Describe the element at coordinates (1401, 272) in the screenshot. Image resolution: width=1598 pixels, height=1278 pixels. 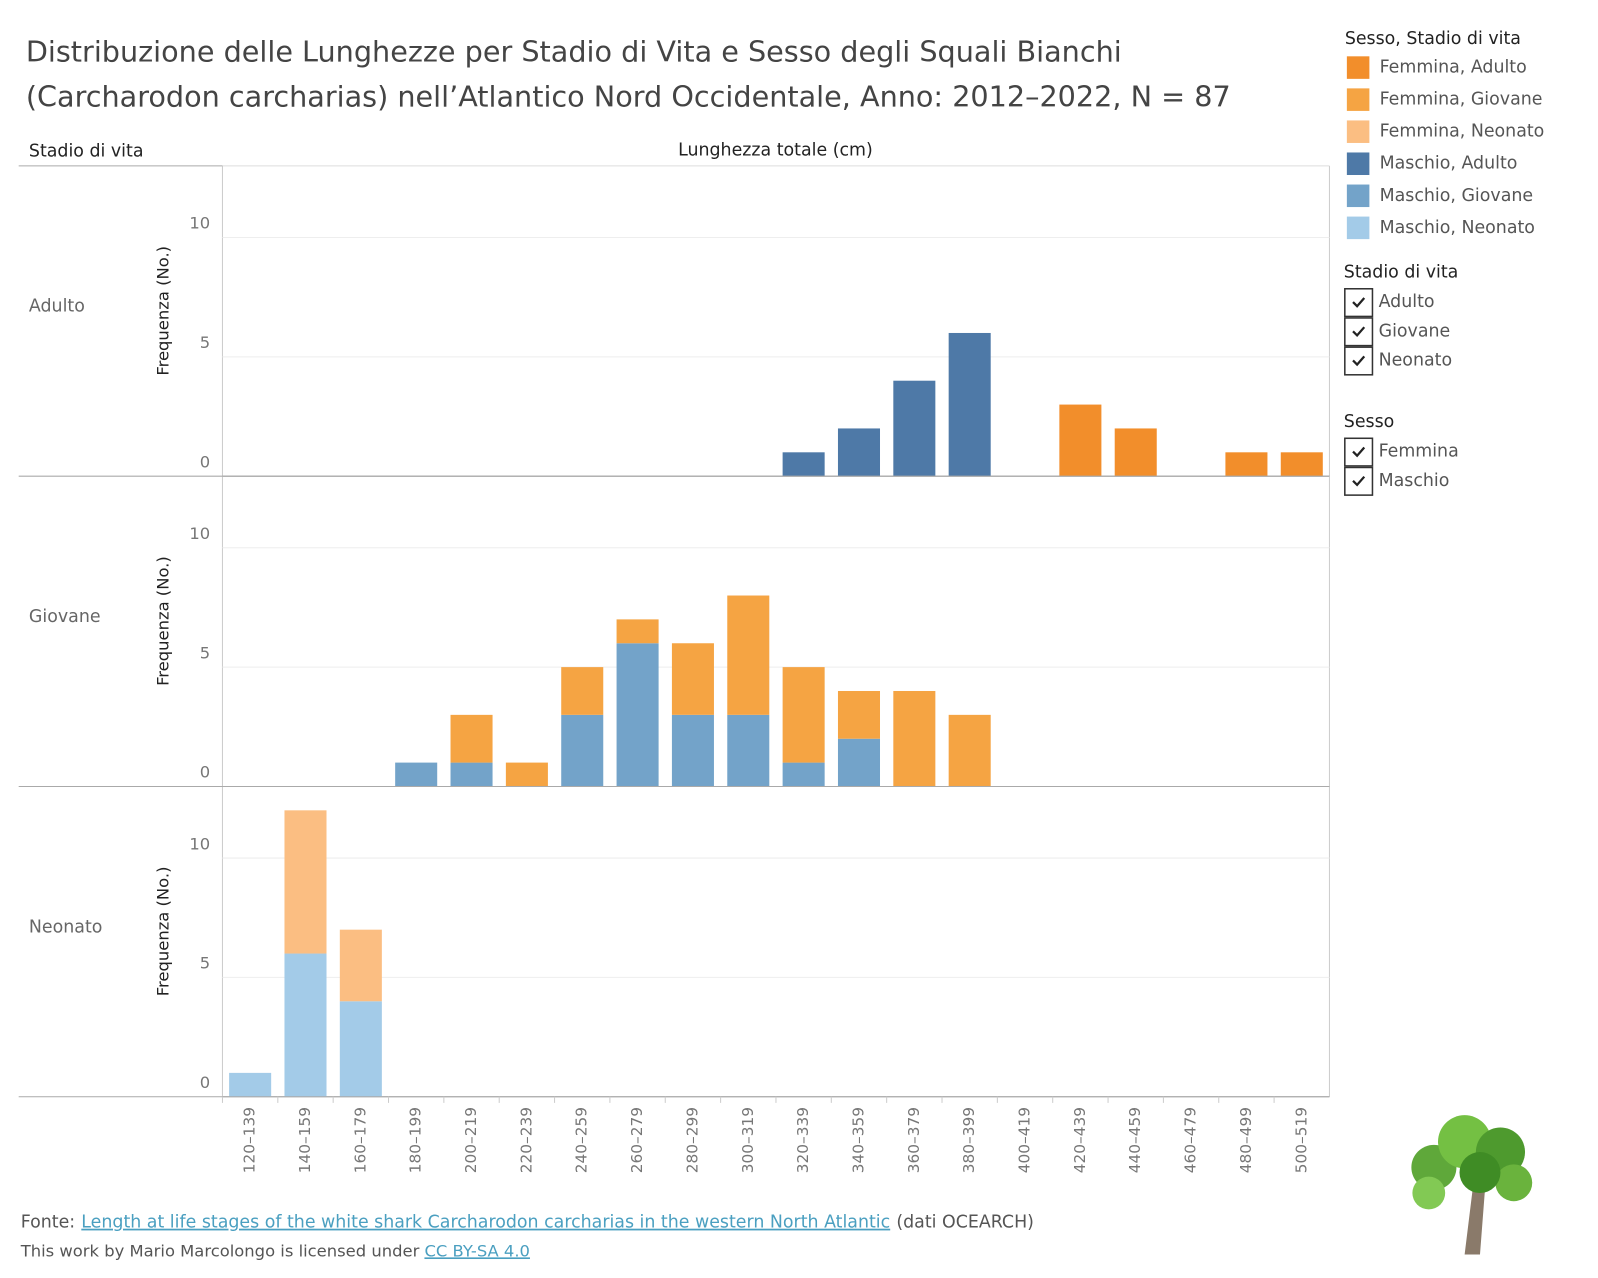
I see `filter-title: Stadio di vita` at that location.